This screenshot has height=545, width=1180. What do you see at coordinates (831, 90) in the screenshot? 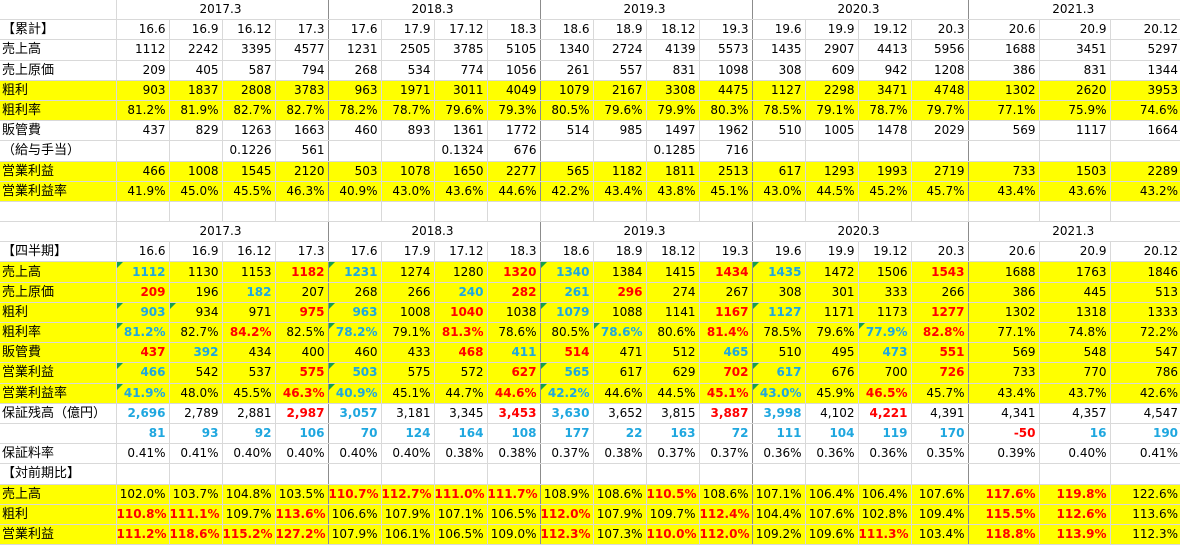
I see `data-cell: 2298` at bounding box center [831, 90].